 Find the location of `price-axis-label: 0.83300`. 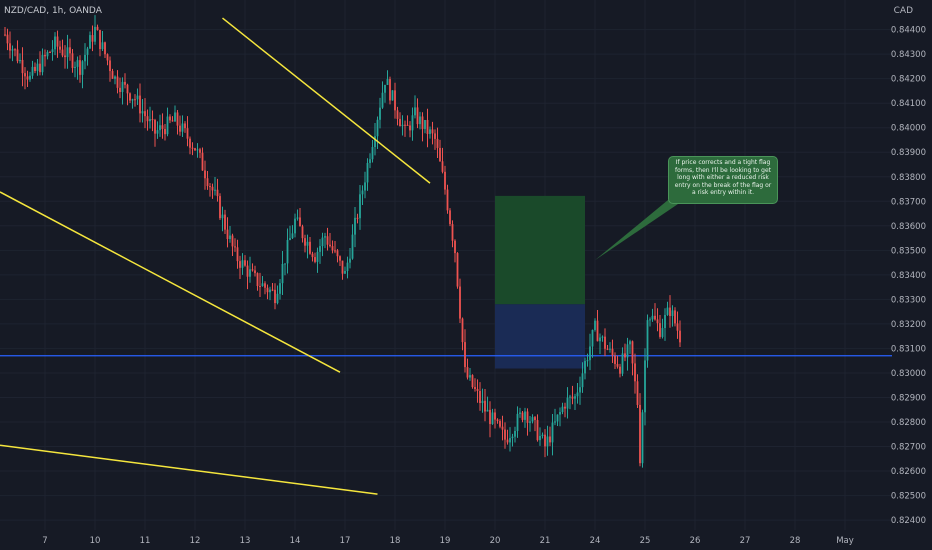

price-axis-label: 0.83300 is located at coordinates (908, 300).